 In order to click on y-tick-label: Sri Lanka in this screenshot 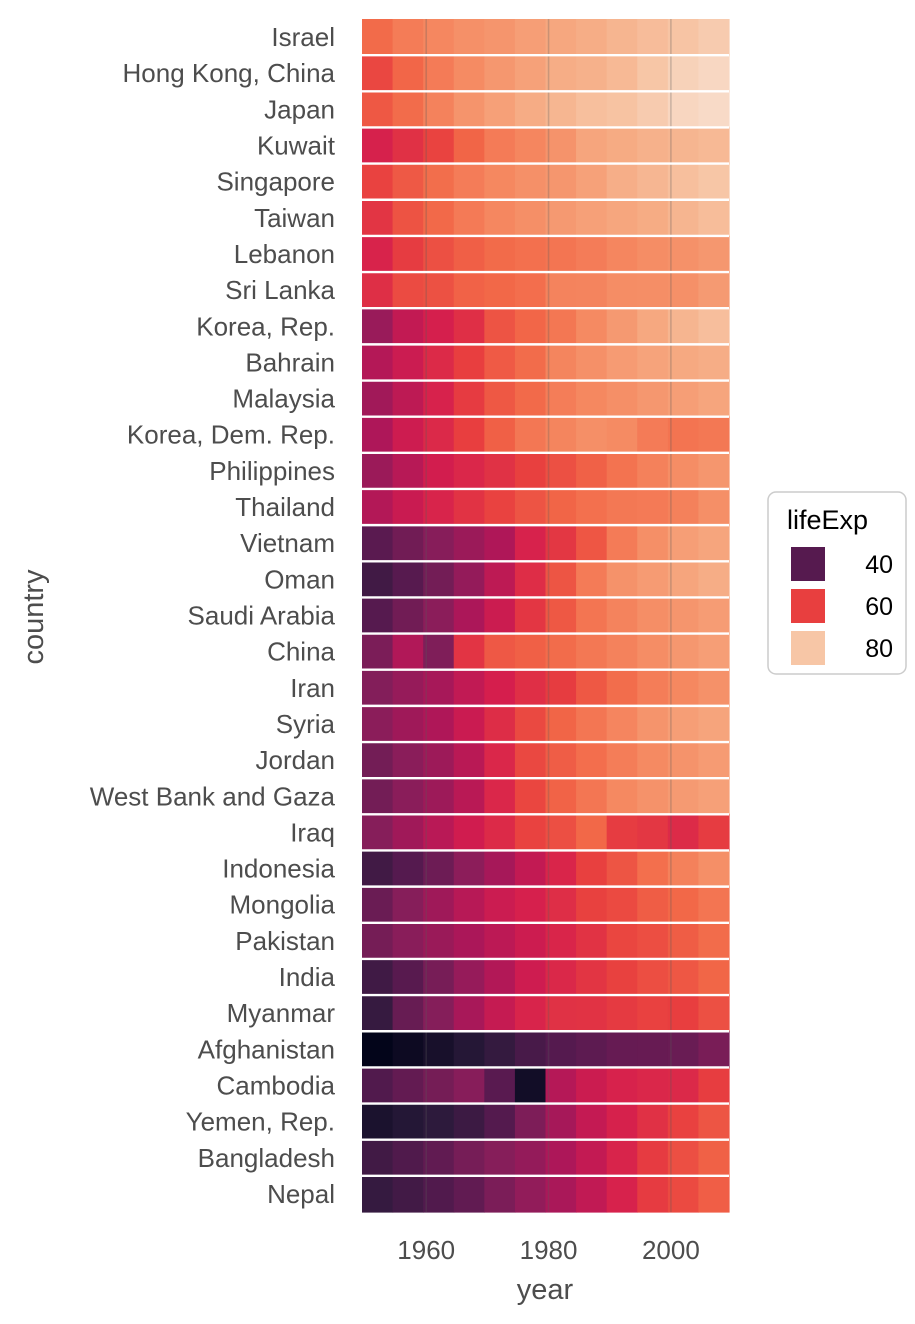, I will do `click(280, 290)`.